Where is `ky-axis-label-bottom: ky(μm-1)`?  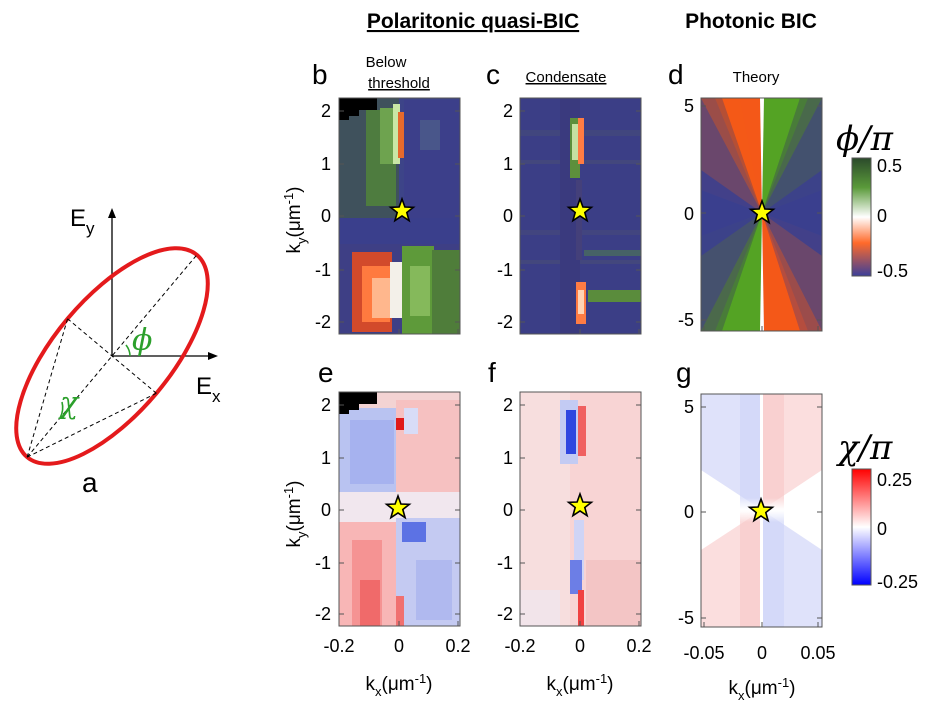
ky-axis-label-bottom: ky(μm-1) is located at coordinates (295, 514).